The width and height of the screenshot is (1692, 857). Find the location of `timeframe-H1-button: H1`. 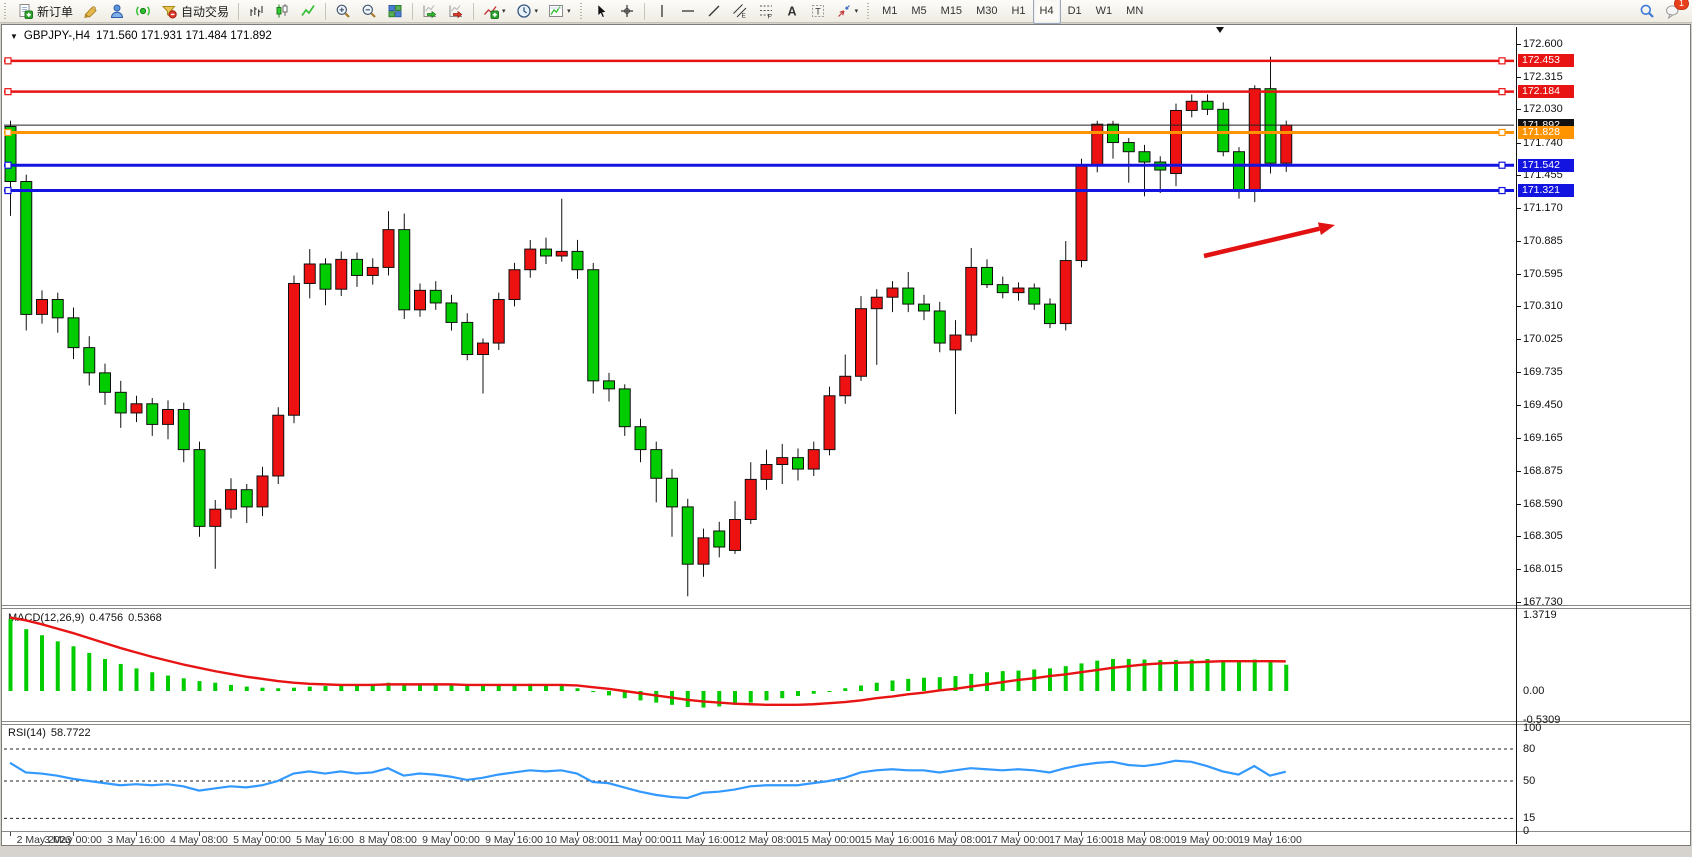

timeframe-H1-button: H1 is located at coordinates (1018, 11).